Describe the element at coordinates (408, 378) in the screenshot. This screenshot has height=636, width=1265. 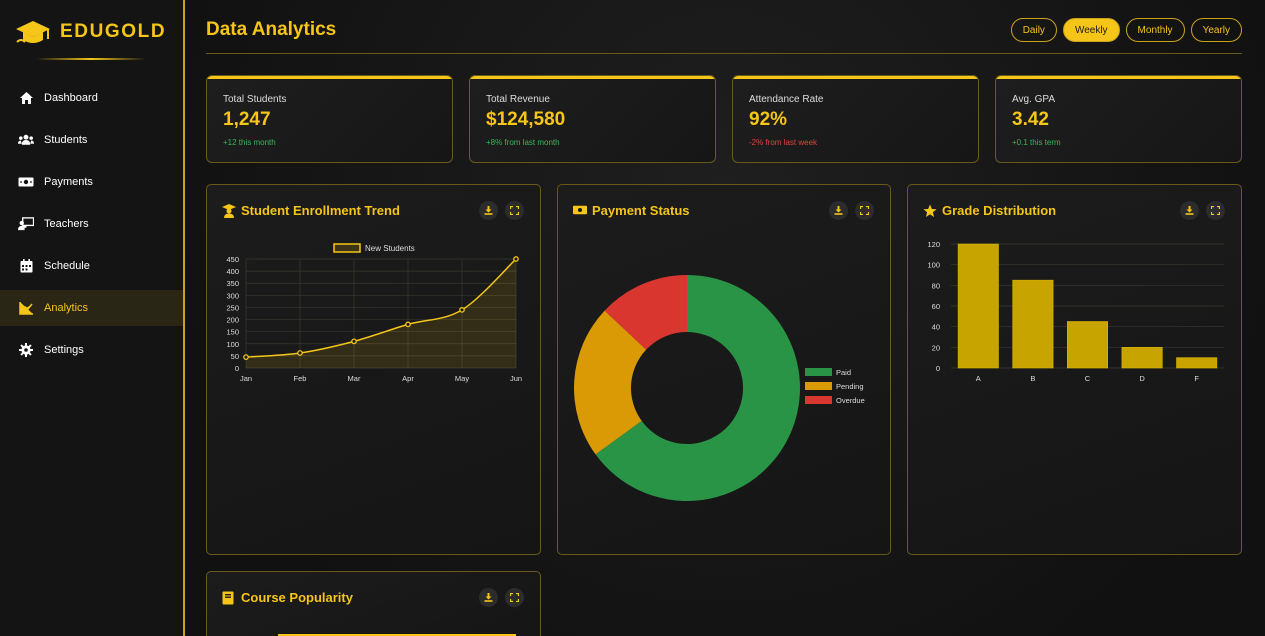
I see `x-tick-label: Apr` at that location.